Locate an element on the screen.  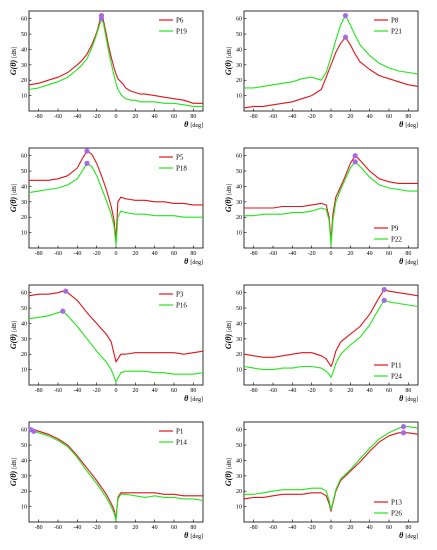
legend-label: P9 is located at coordinates (395, 229).